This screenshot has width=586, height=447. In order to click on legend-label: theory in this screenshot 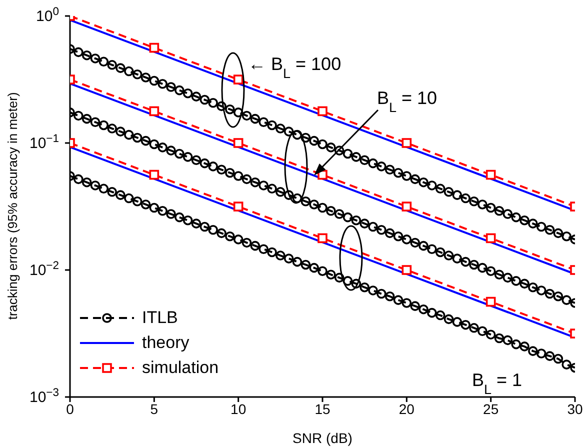, I will do `click(166, 343)`.